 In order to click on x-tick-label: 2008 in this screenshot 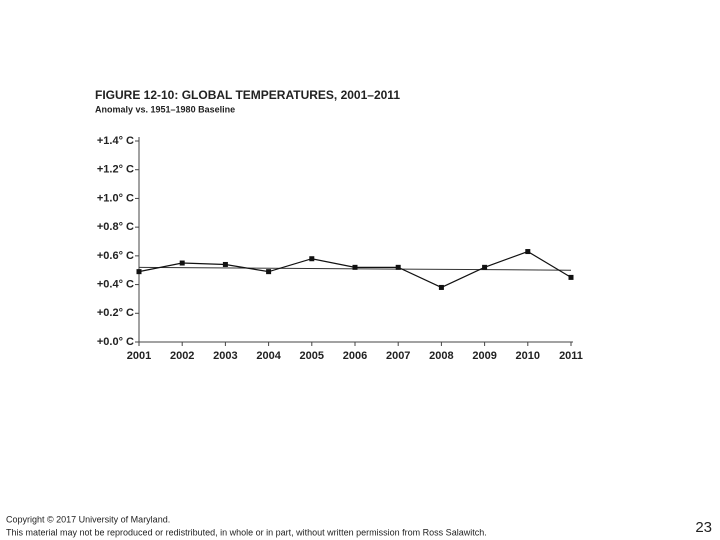, I will do `click(441, 356)`.